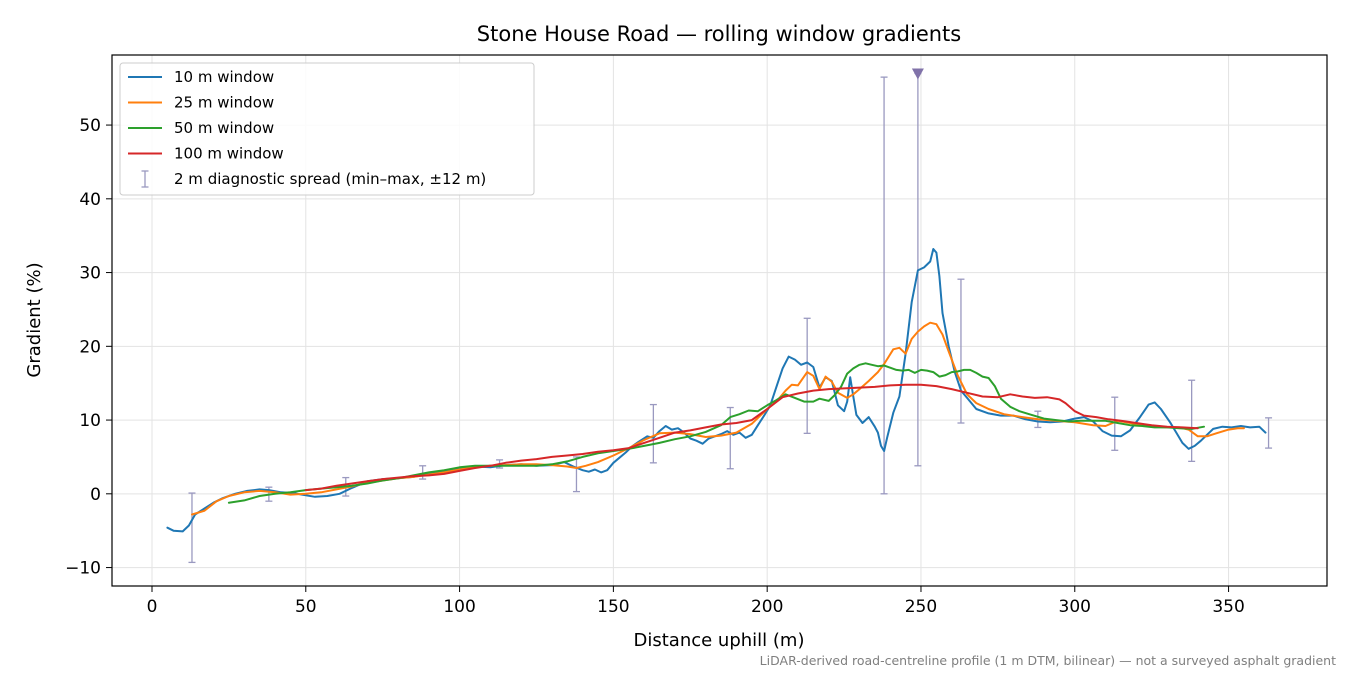  I want to click on x-tick-label: 300, so click(1075, 607).